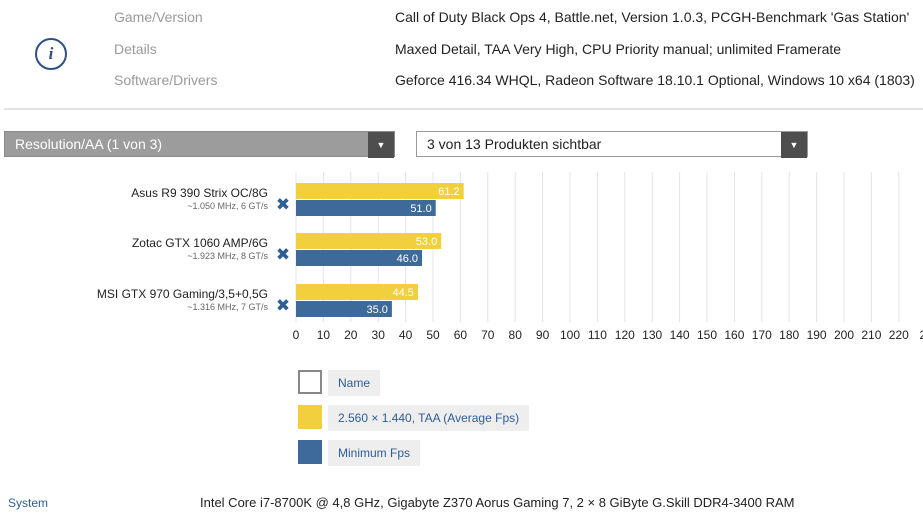 Image resolution: width=923 pixels, height=522 pixels. What do you see at coordinates (461, 335) in the screenshot?
I see `x-tick-label: 60` at bounding box center [461, 335].